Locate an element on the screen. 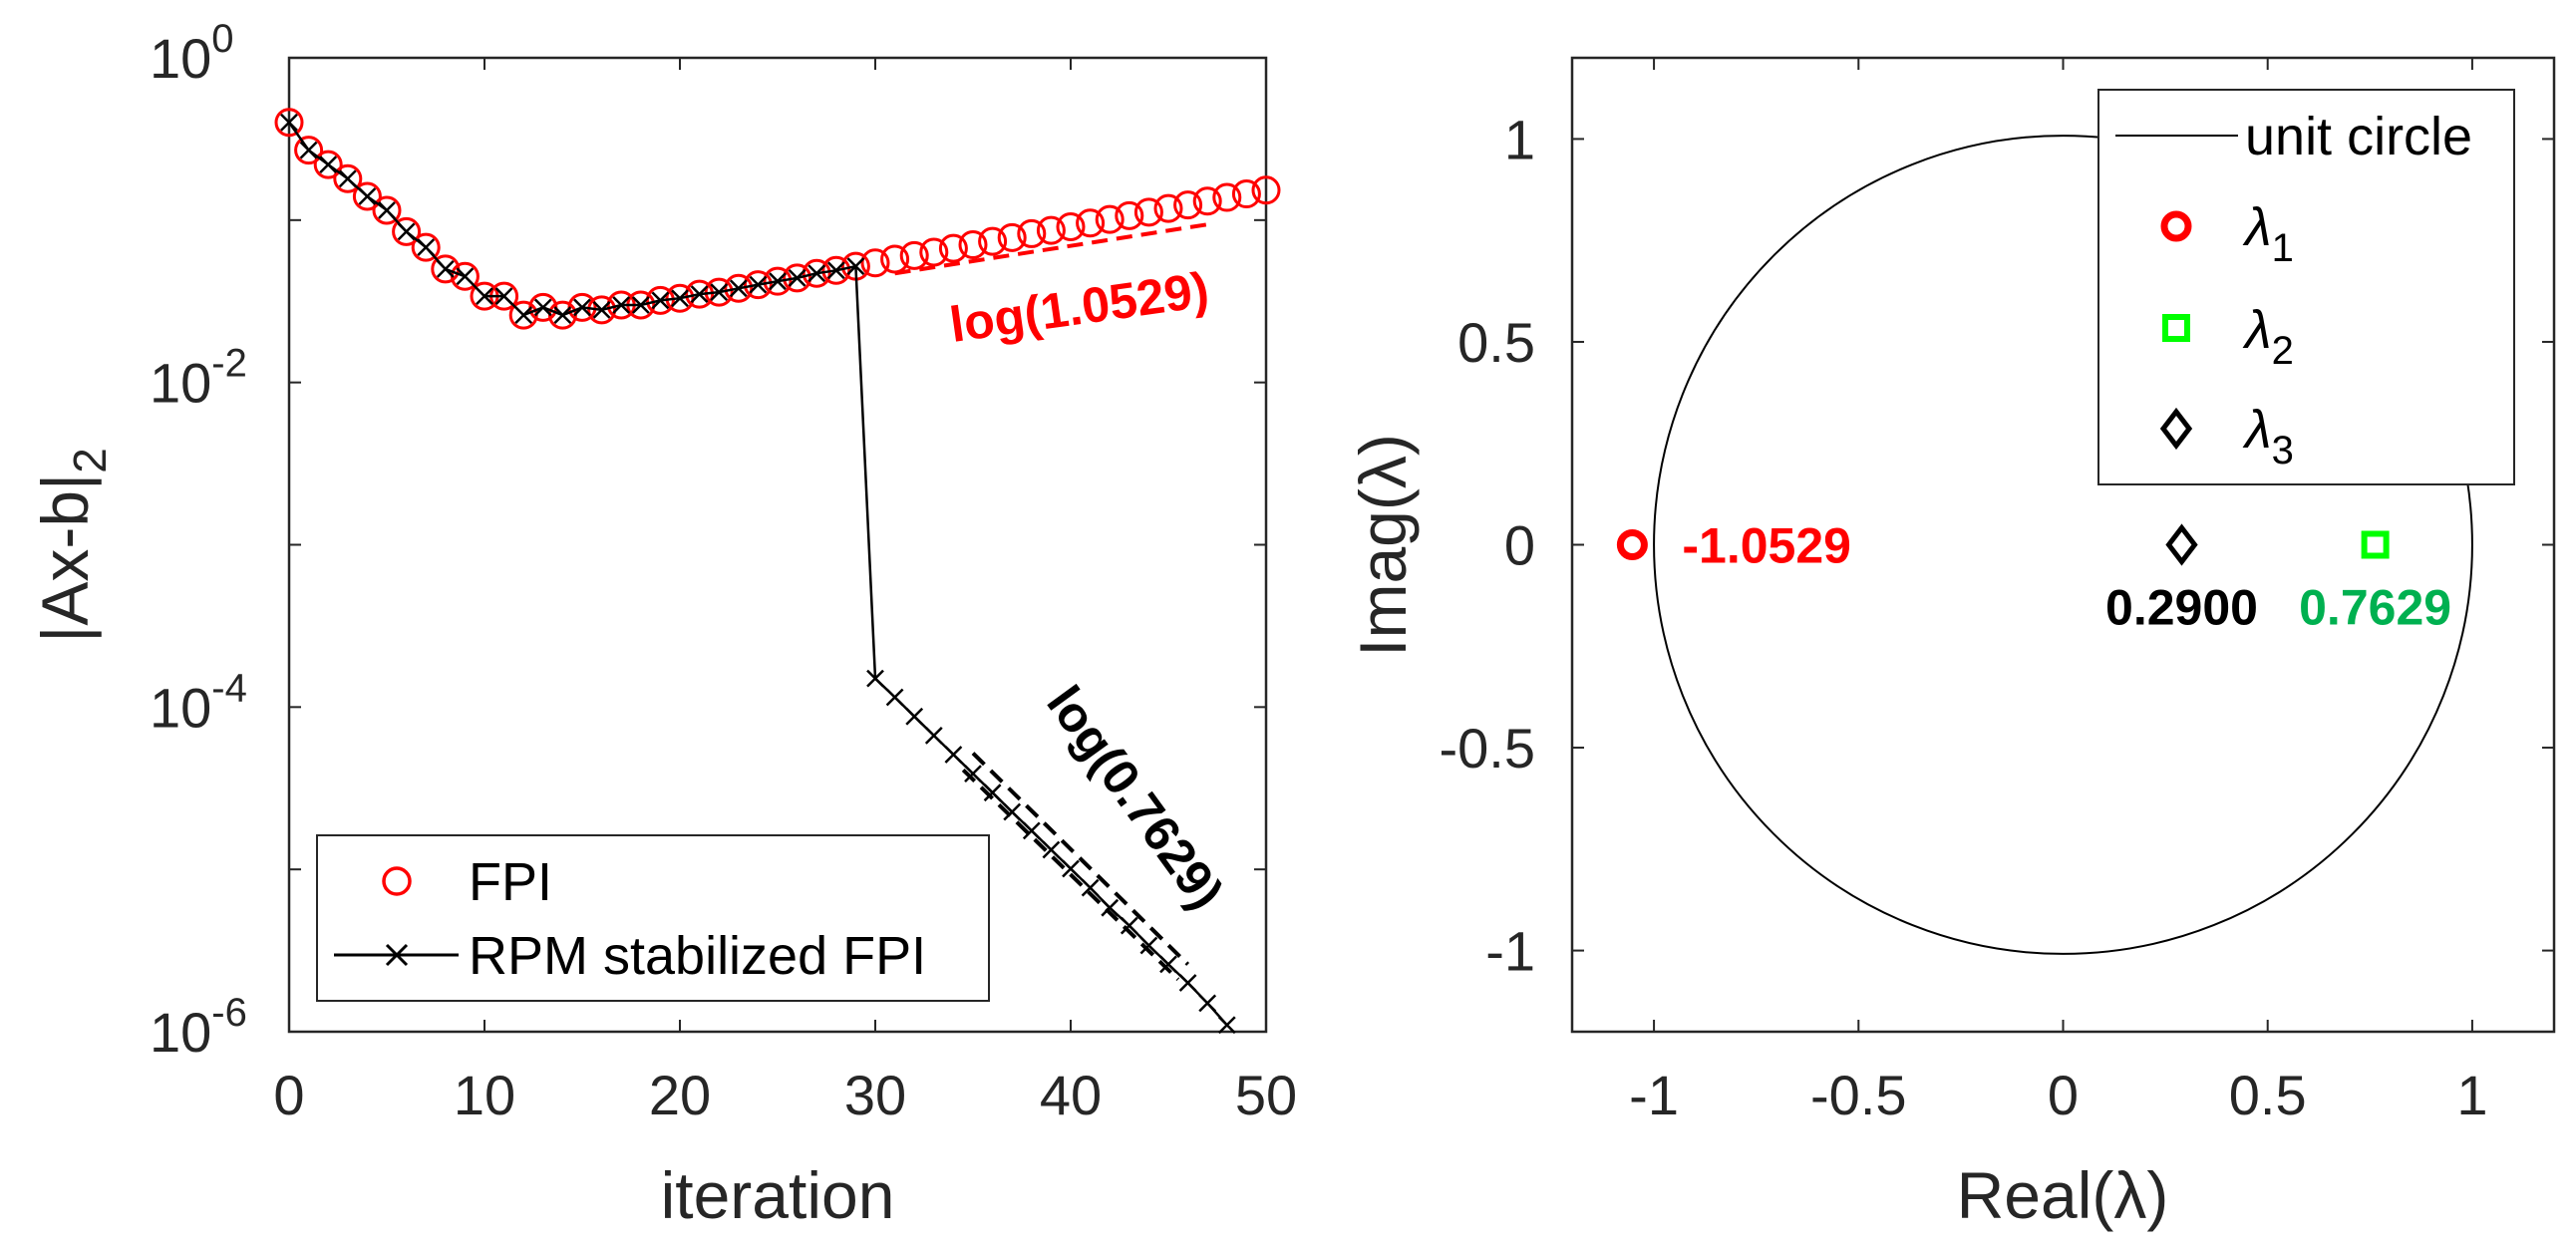 The width and height of the screenshot is (2576, 1253). eigenvalue-label-lambda3: 0.2900 is located at coordinates (2181, 608).